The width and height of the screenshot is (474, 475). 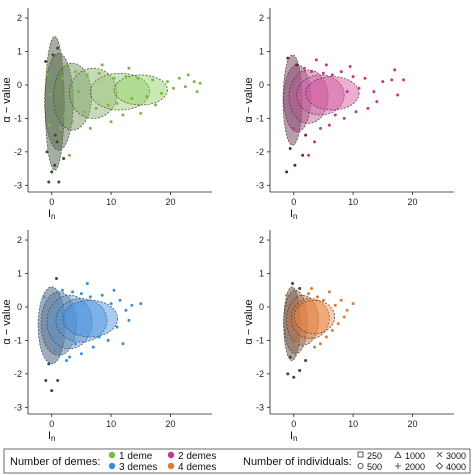 What do you see at coordinates (7, 321) in the screenshot?
I see `y-axis-title-3-demes: α − value` at bounding box center [7, 321].